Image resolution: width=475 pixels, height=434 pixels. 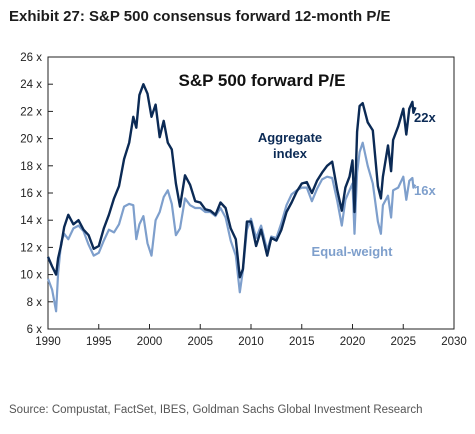 What do you see at coordinates (31, 194) in the screenshot?
I see `y-tick-label: 16 x` at bounding box center [31, 194].